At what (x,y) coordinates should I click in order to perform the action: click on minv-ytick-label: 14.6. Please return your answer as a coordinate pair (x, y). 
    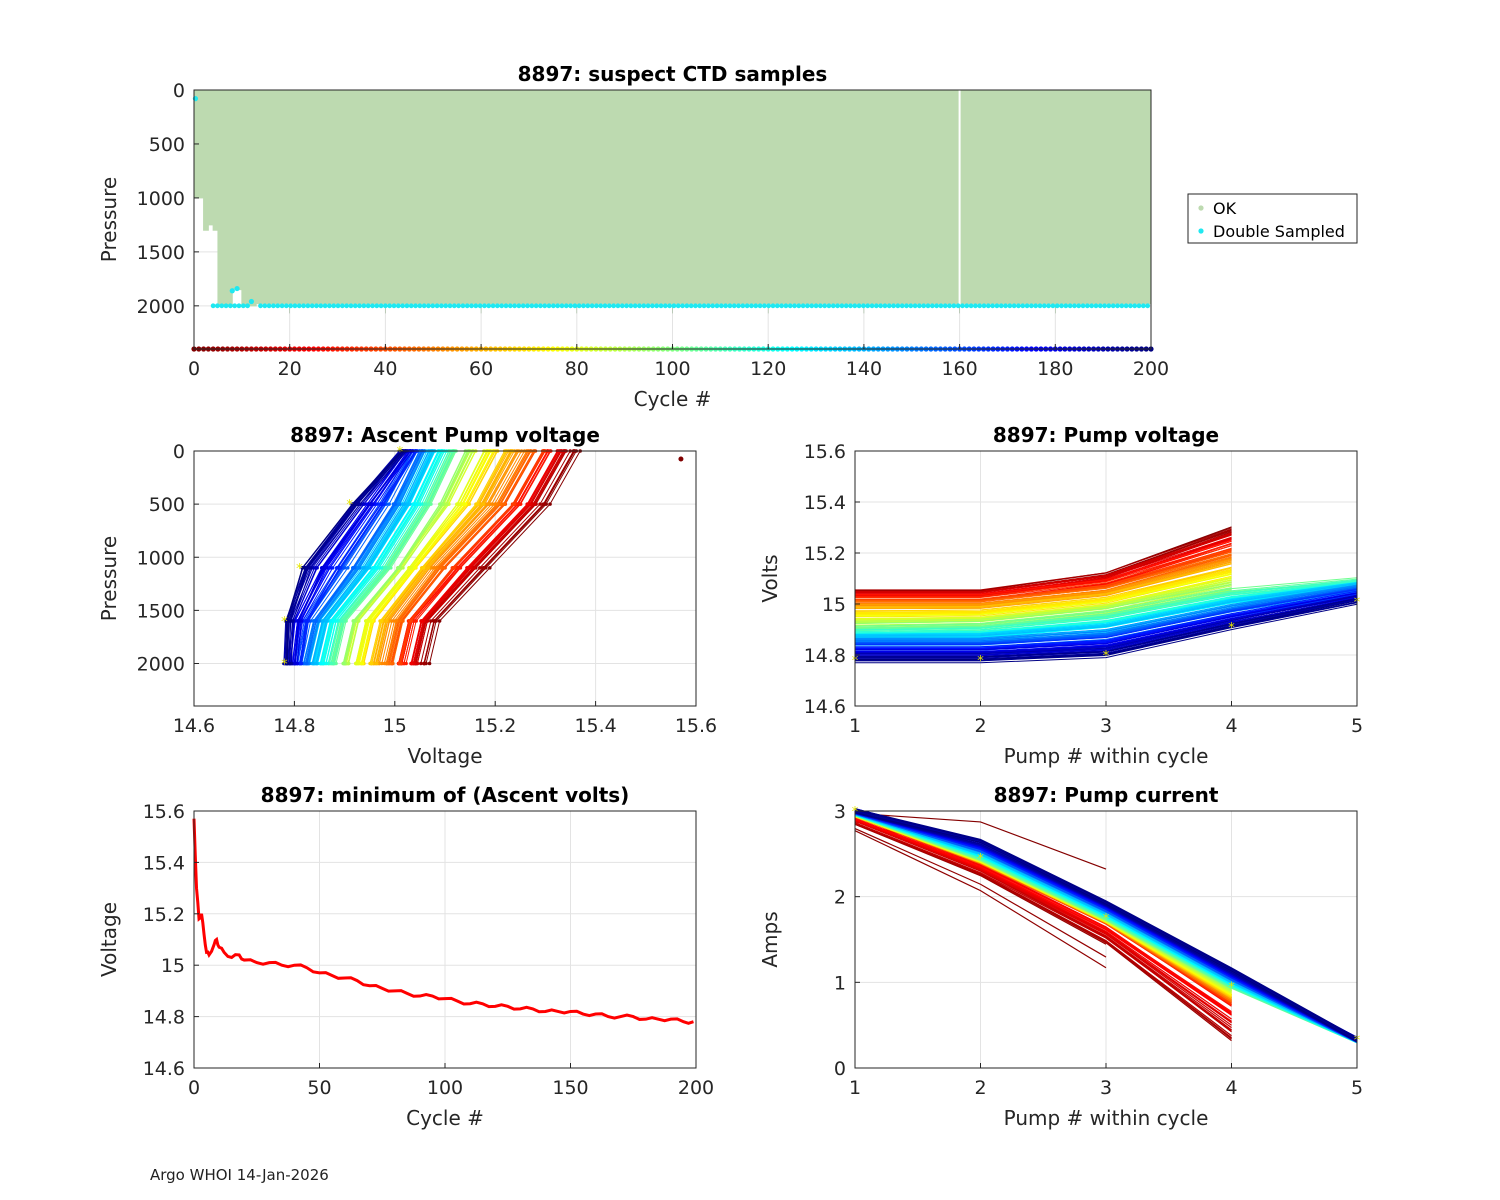
    Looking at the image, I should click on (164, 1069).